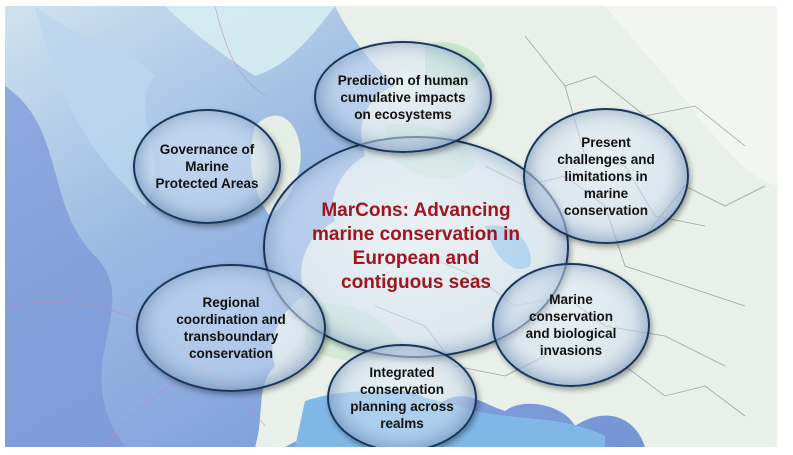  Describe the element at coordinates (785, 227) in the screenshot. I see `page-right-margin` at that location.